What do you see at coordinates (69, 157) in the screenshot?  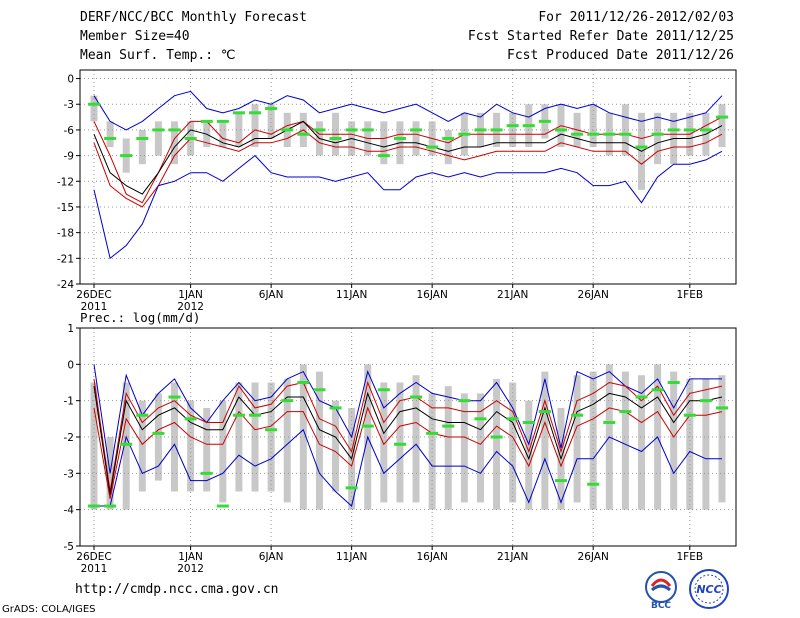 I see `y-tick-label: -9` at bounding box center [69, 157].